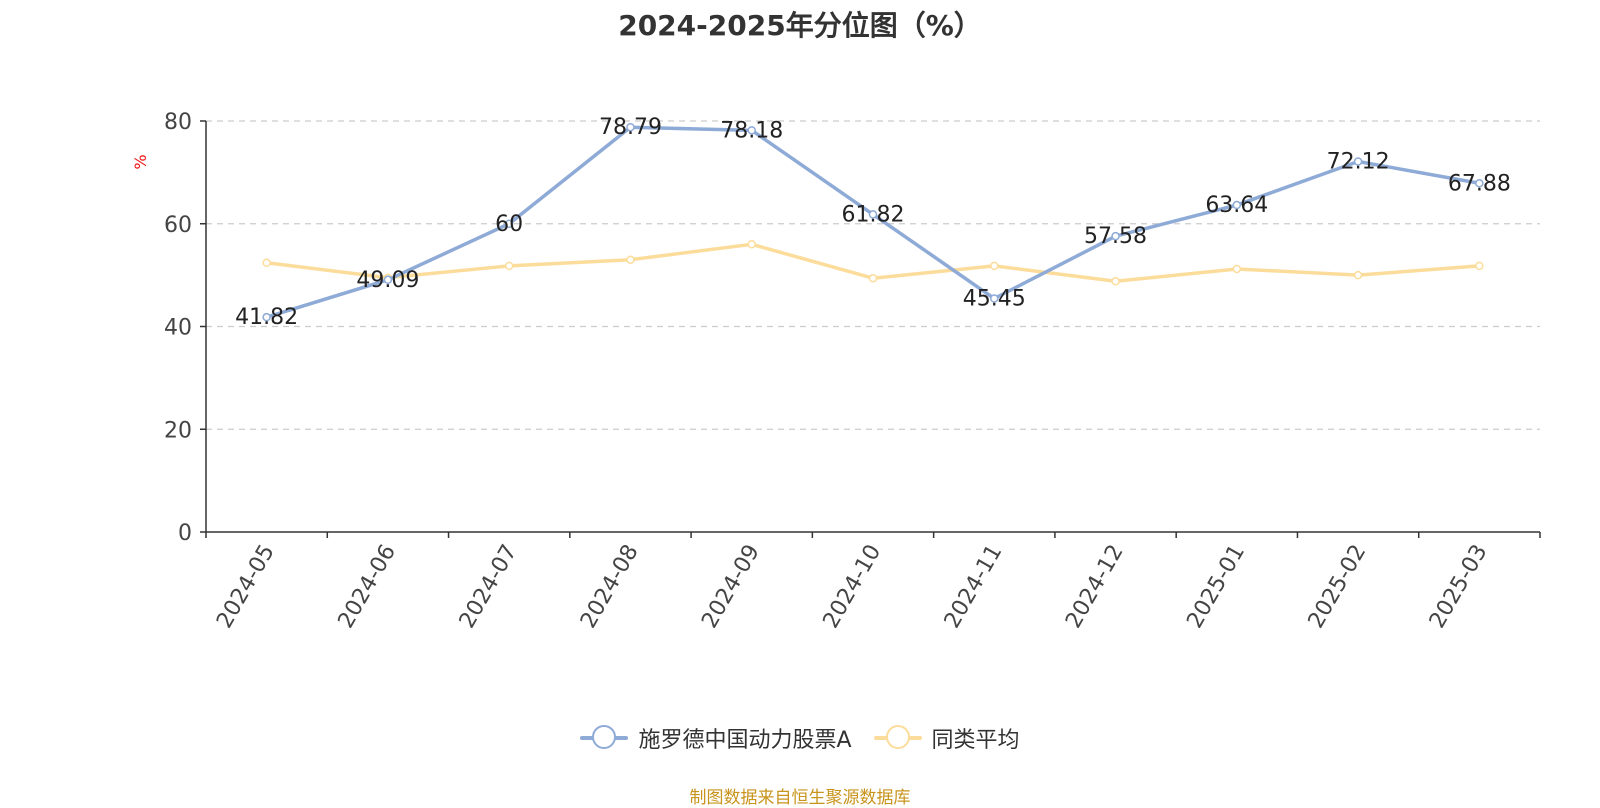 This screenshot has height=808, width=1600. I want to click on data-label-4: 78.18, so click(751, 130).